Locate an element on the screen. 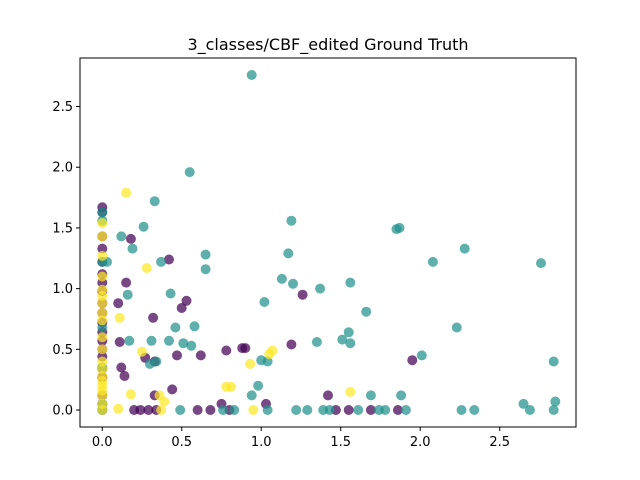 The width and height of the screenshot is (640, 480). x-tick-label: 2.0 is located at coordinates (420, 442).